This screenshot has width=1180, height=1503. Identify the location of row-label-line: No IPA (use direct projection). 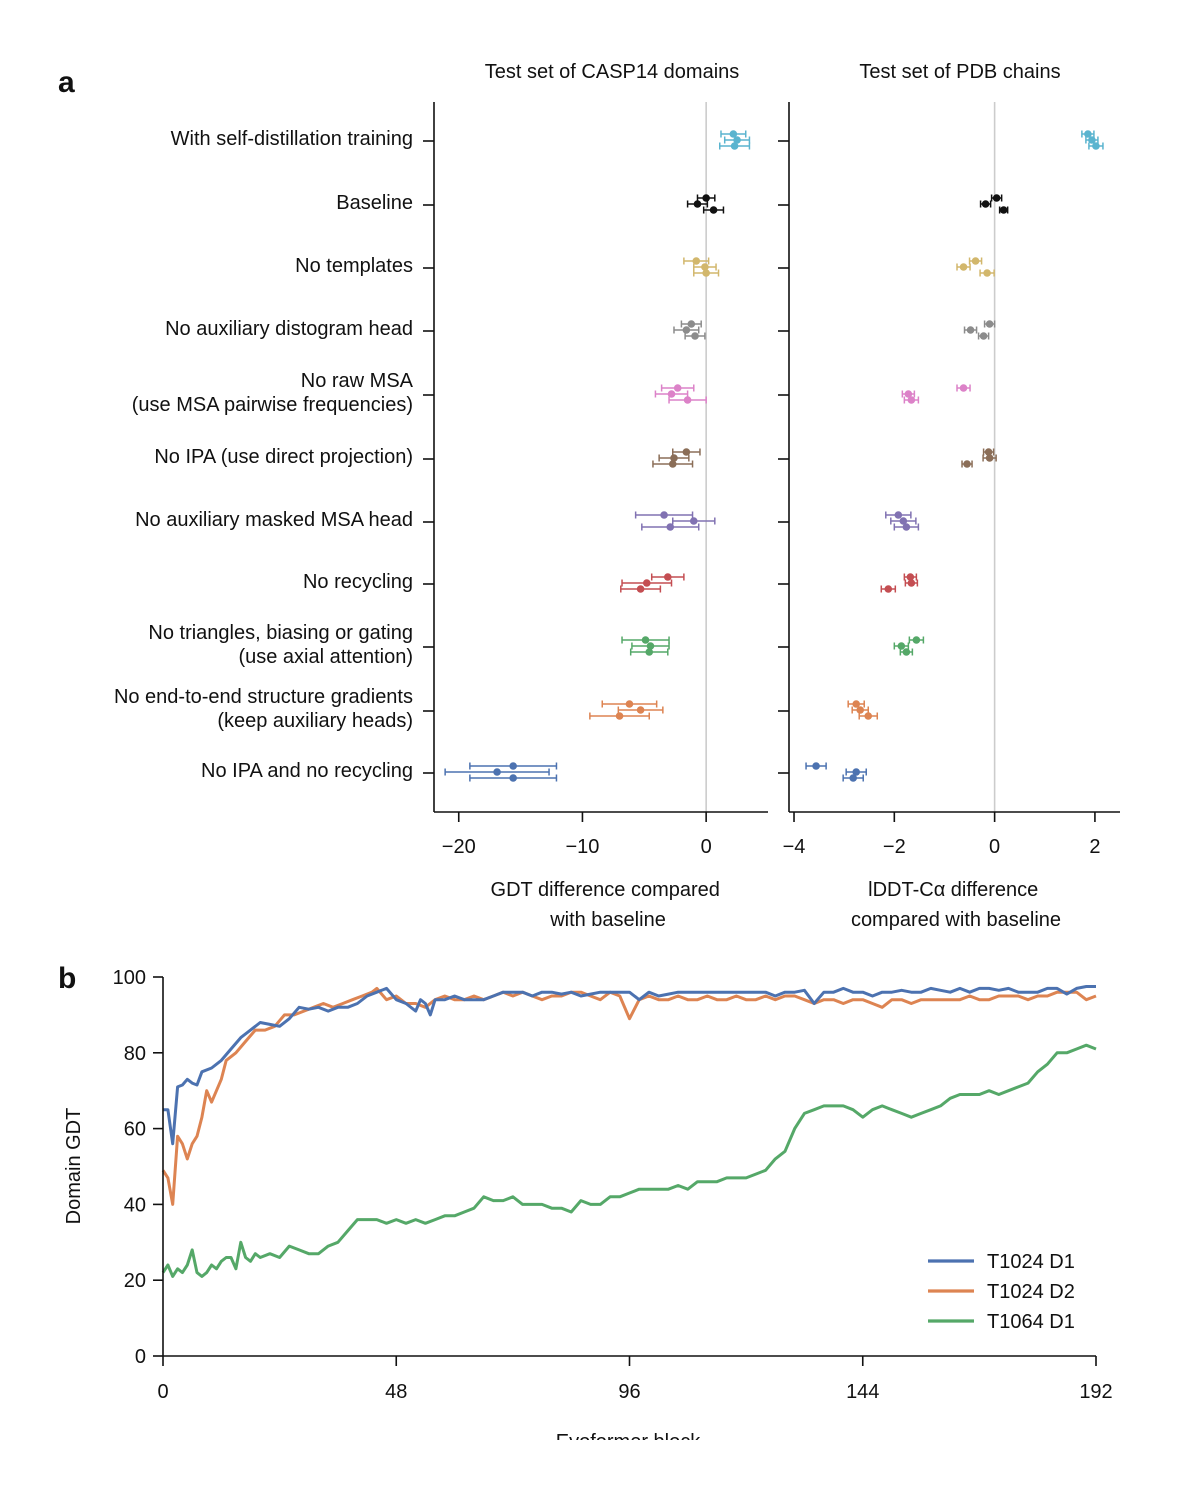
(283, 457).